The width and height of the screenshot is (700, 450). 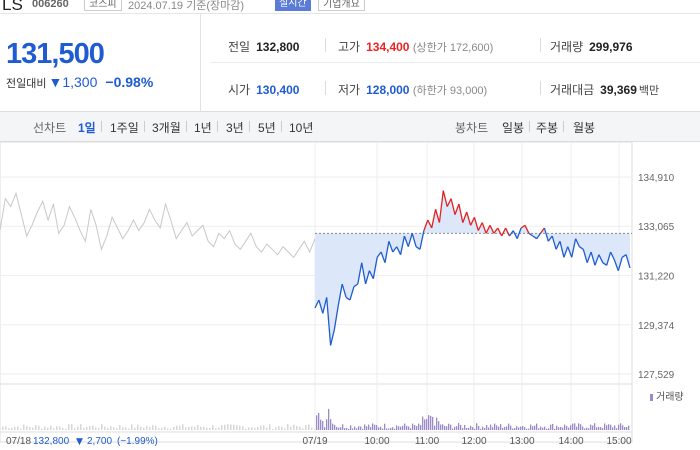 I want to click on tab-daily: 일봉, so click(x=513, y=128).